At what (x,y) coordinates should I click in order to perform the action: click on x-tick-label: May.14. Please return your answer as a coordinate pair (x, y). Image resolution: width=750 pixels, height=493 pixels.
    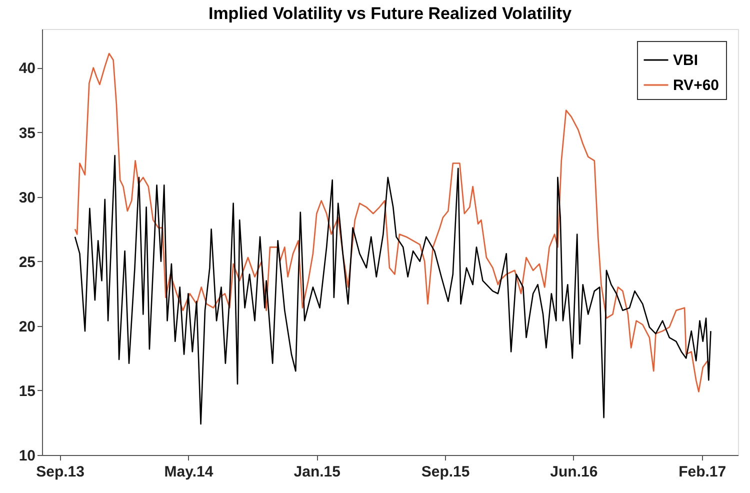
    Looking at the image, I should click on (189, 472).